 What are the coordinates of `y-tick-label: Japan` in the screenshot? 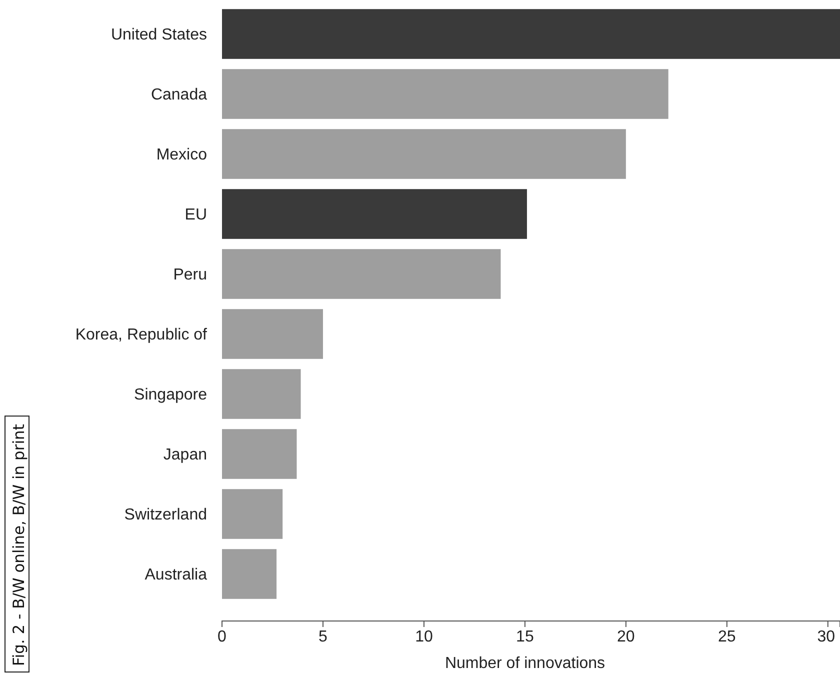 It's located at (185, 455).